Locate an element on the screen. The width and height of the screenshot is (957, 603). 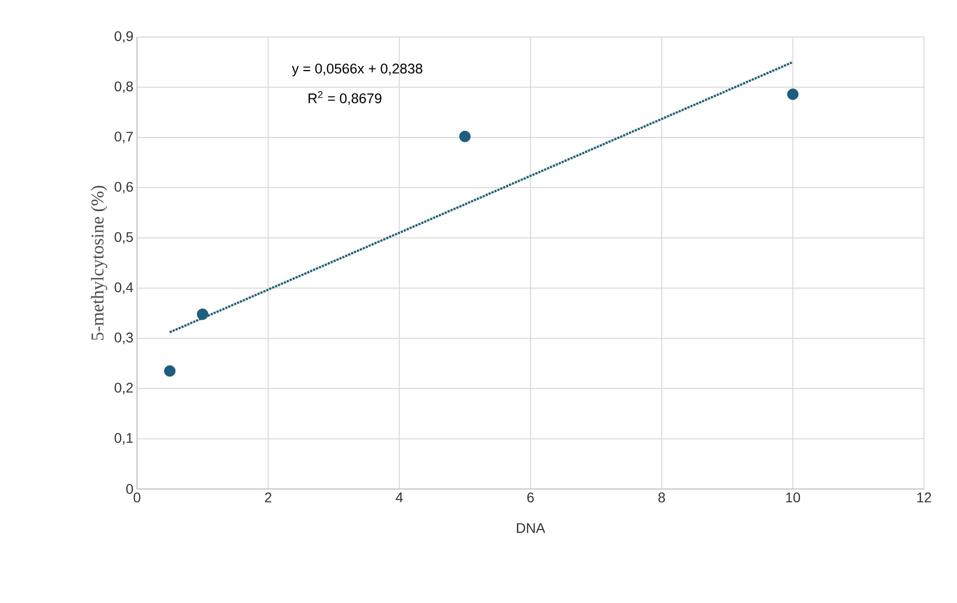
x-tick-label: 8 is located at coordinates (661, 497).